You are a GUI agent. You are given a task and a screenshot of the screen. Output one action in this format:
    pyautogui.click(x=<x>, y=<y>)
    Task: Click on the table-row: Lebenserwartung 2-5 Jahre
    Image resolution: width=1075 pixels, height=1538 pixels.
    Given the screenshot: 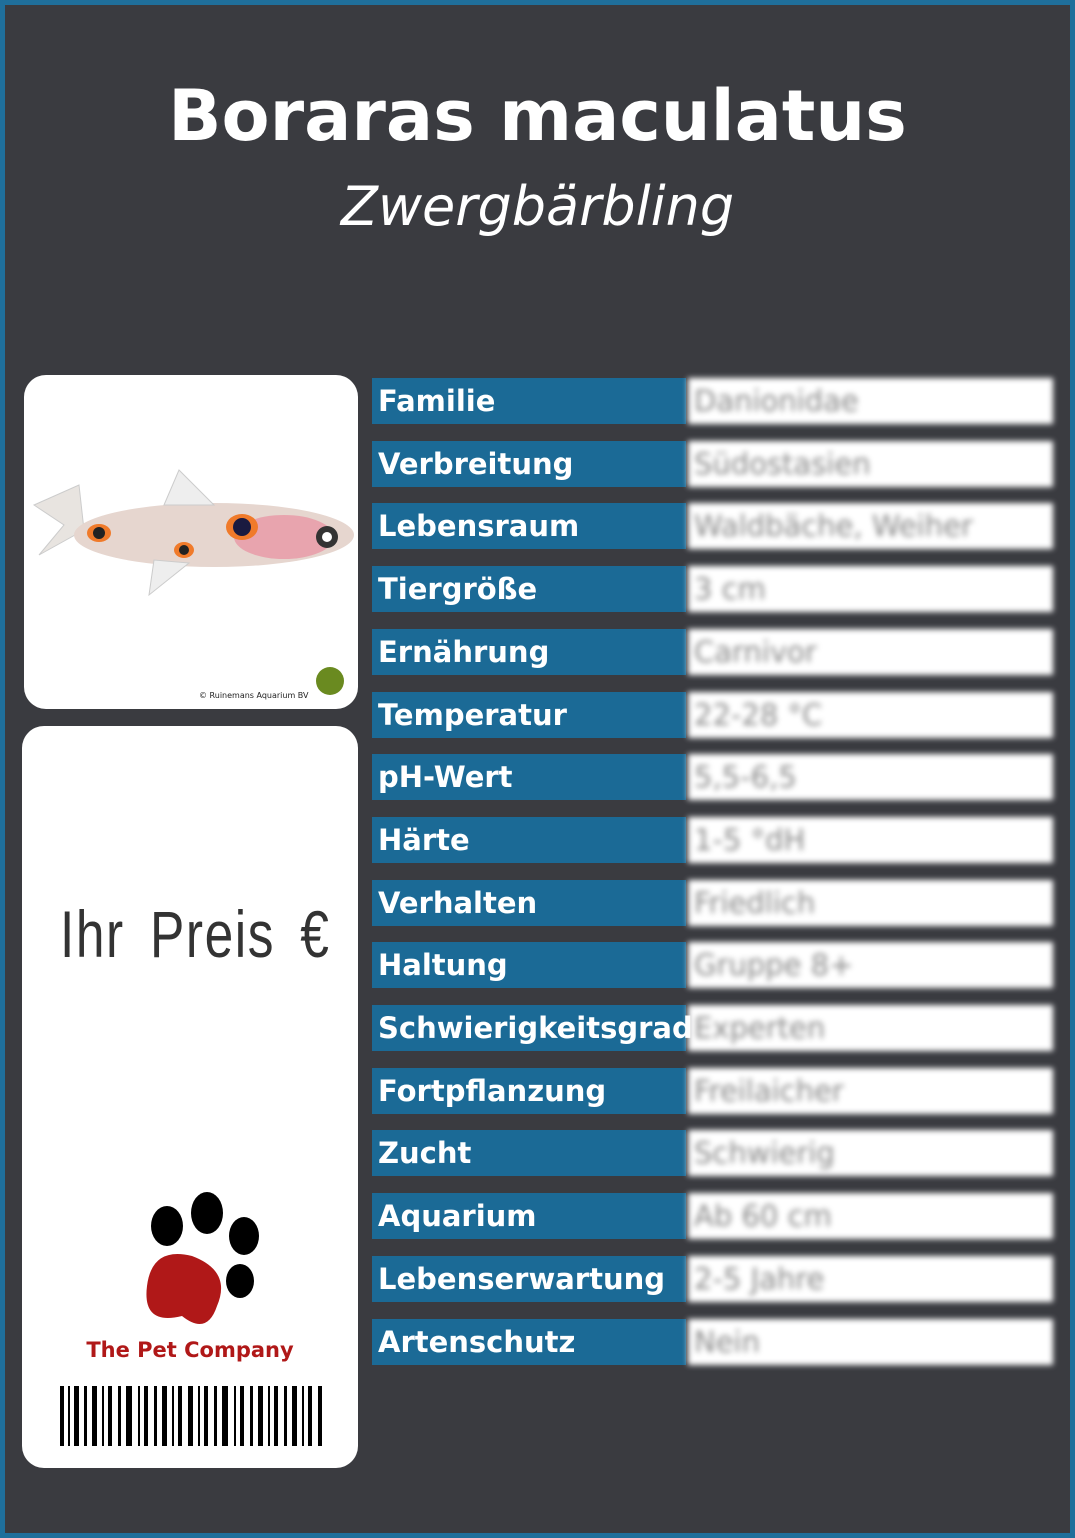 What is the action you would take?
    pyautogui.click(x=712, y=1278)
    